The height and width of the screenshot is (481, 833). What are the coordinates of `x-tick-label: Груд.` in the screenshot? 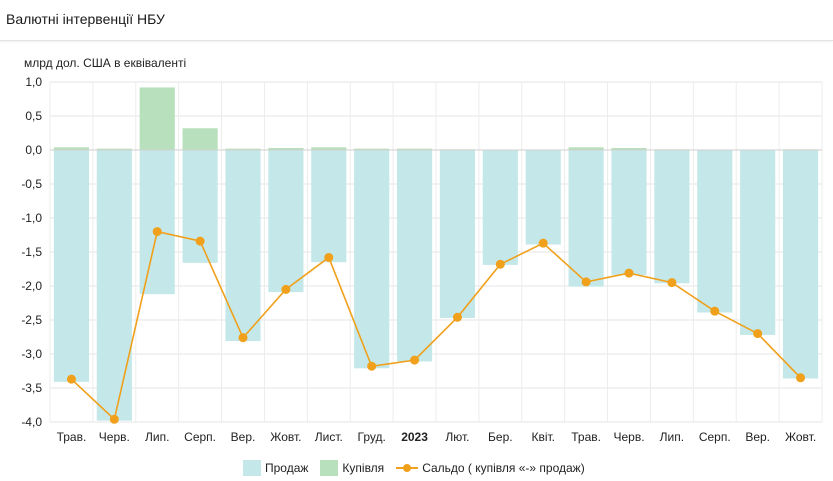 It's located at (372, 437).